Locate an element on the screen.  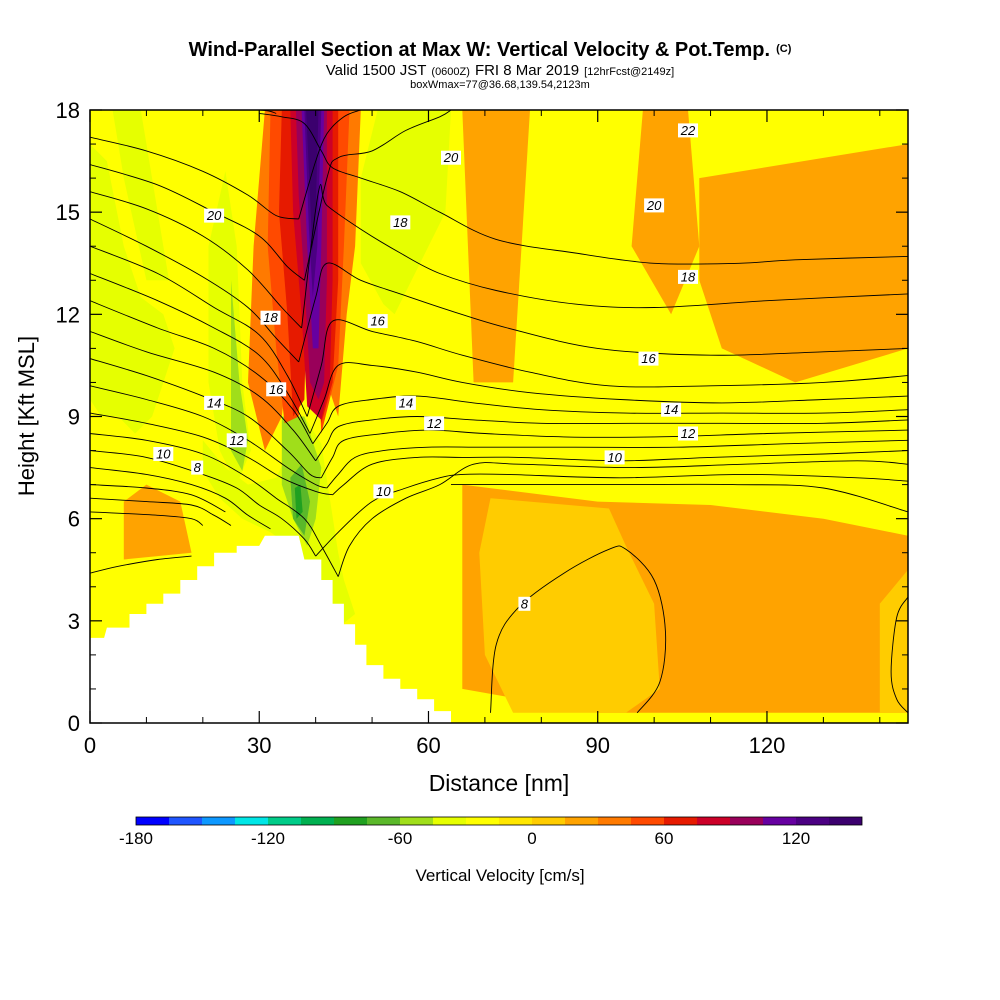
terrain-mask is located at coordinates (270, 629).